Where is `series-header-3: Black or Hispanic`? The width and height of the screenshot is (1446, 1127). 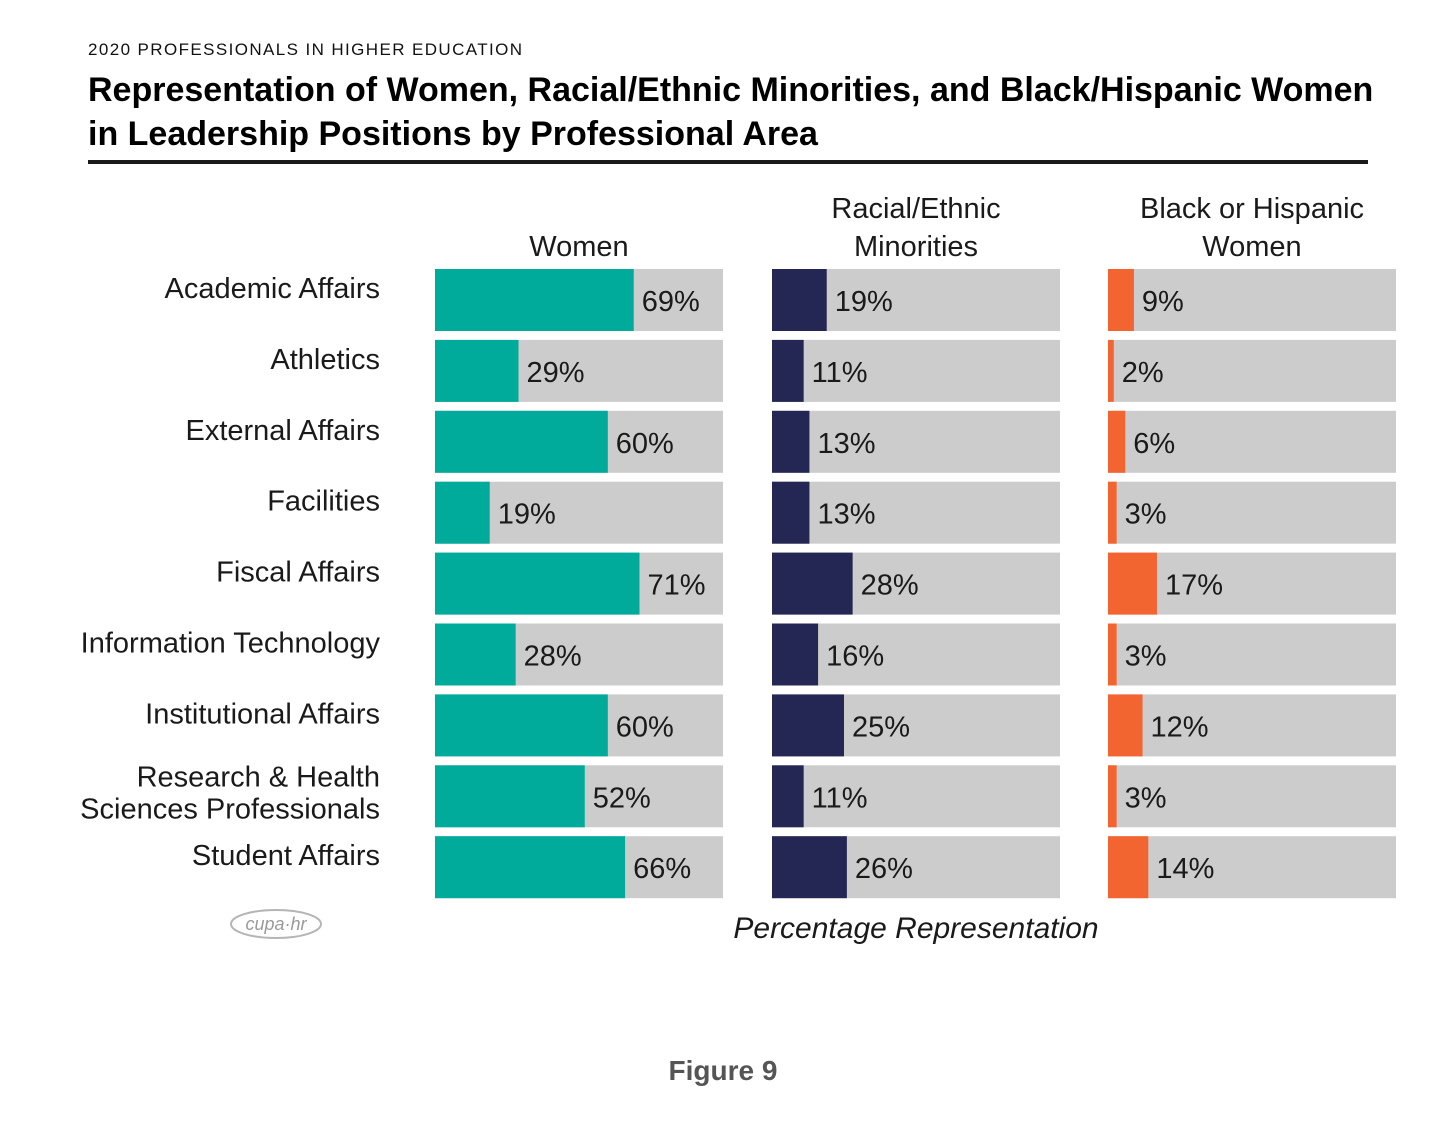
series-header-3: Black or Hispanic is located at coordinates (1252, 209).